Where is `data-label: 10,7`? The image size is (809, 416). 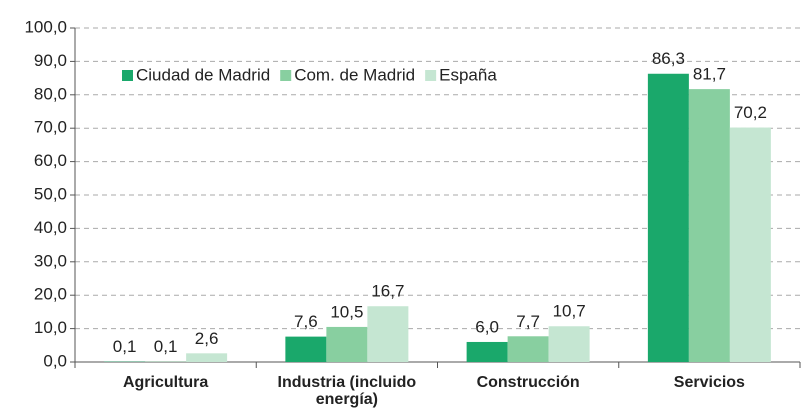
data-label: 10,7 is located at coordinates (569, 311).